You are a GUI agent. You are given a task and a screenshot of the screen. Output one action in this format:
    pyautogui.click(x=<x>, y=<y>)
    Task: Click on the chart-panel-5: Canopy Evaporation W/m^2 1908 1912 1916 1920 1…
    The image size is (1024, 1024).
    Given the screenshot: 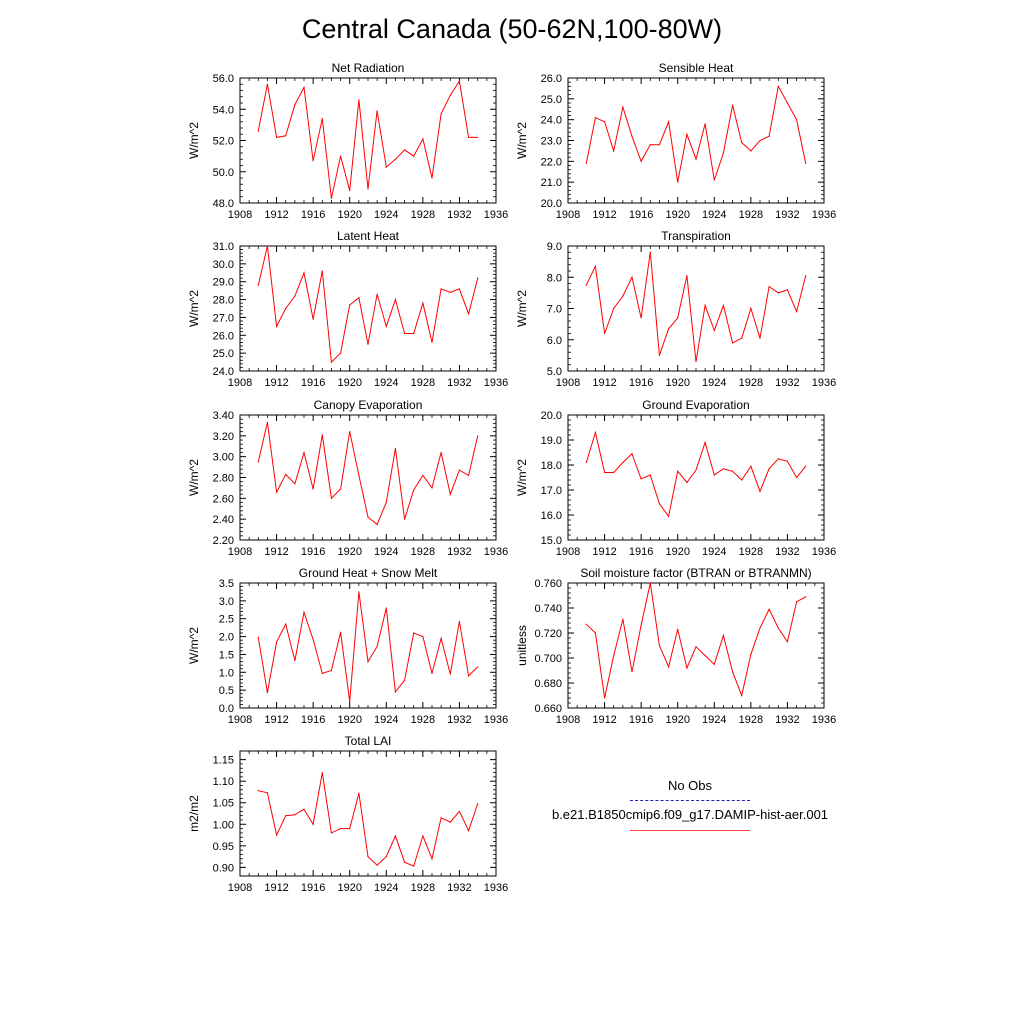 What is the action you would take?
    pyautogui.click(x=347, y=478)
    